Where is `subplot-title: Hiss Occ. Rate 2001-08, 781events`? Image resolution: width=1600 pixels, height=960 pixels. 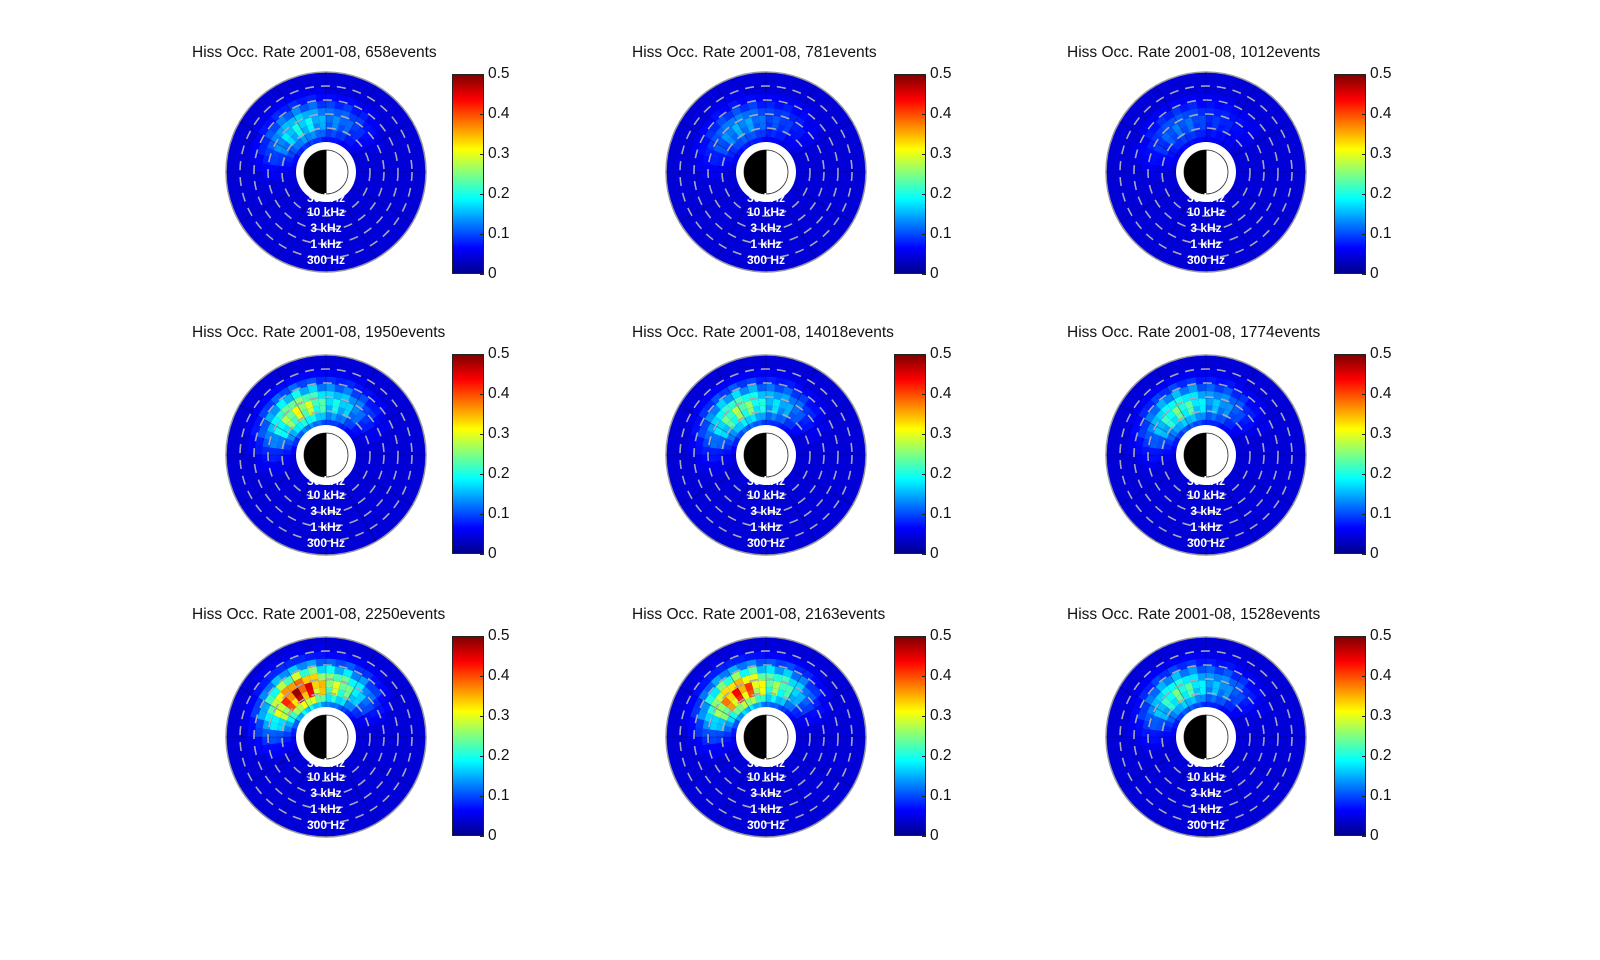
subplot-title: Hiss Occ. Rate 2001-08, 781events is located at coordinates (754, 52).